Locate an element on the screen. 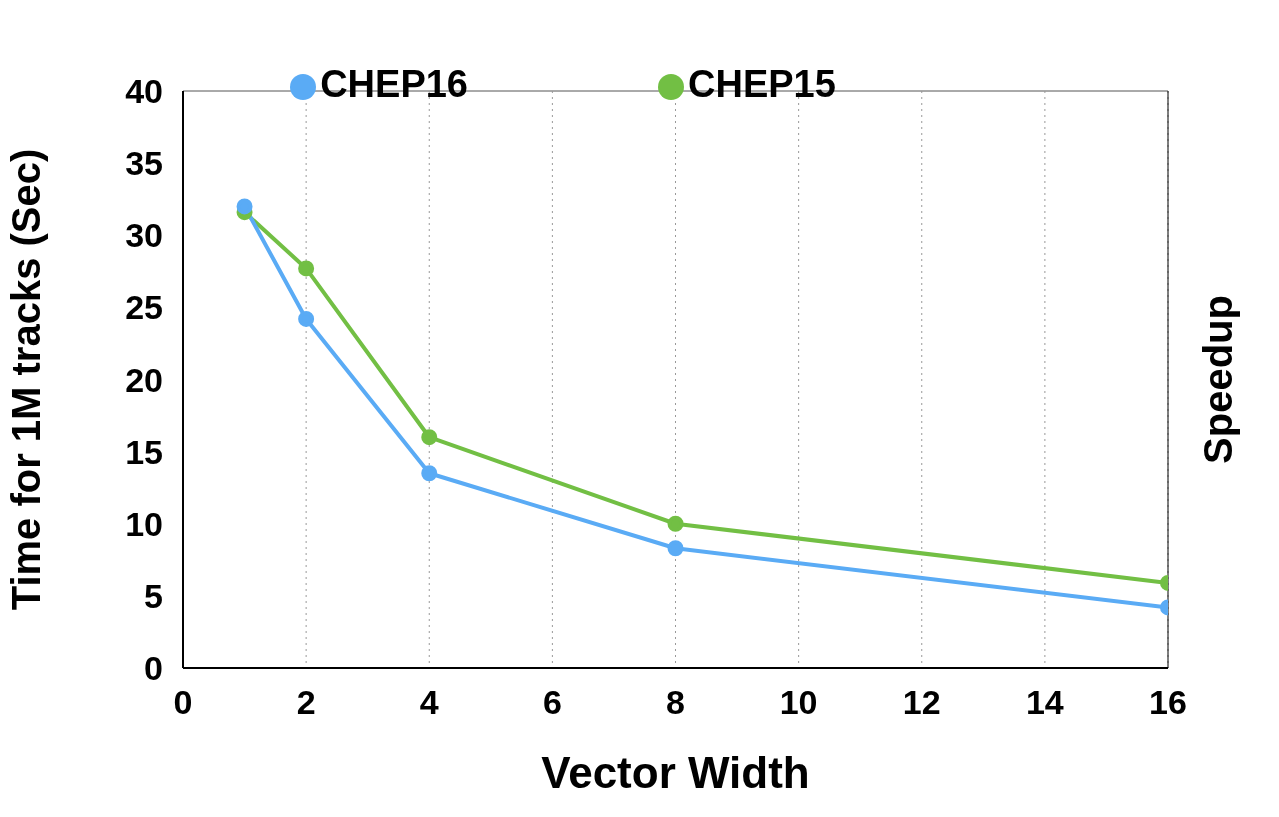 This screenshot has width=1279, height=817. y-tick-label: 40 is located at coordinates (144, 91).